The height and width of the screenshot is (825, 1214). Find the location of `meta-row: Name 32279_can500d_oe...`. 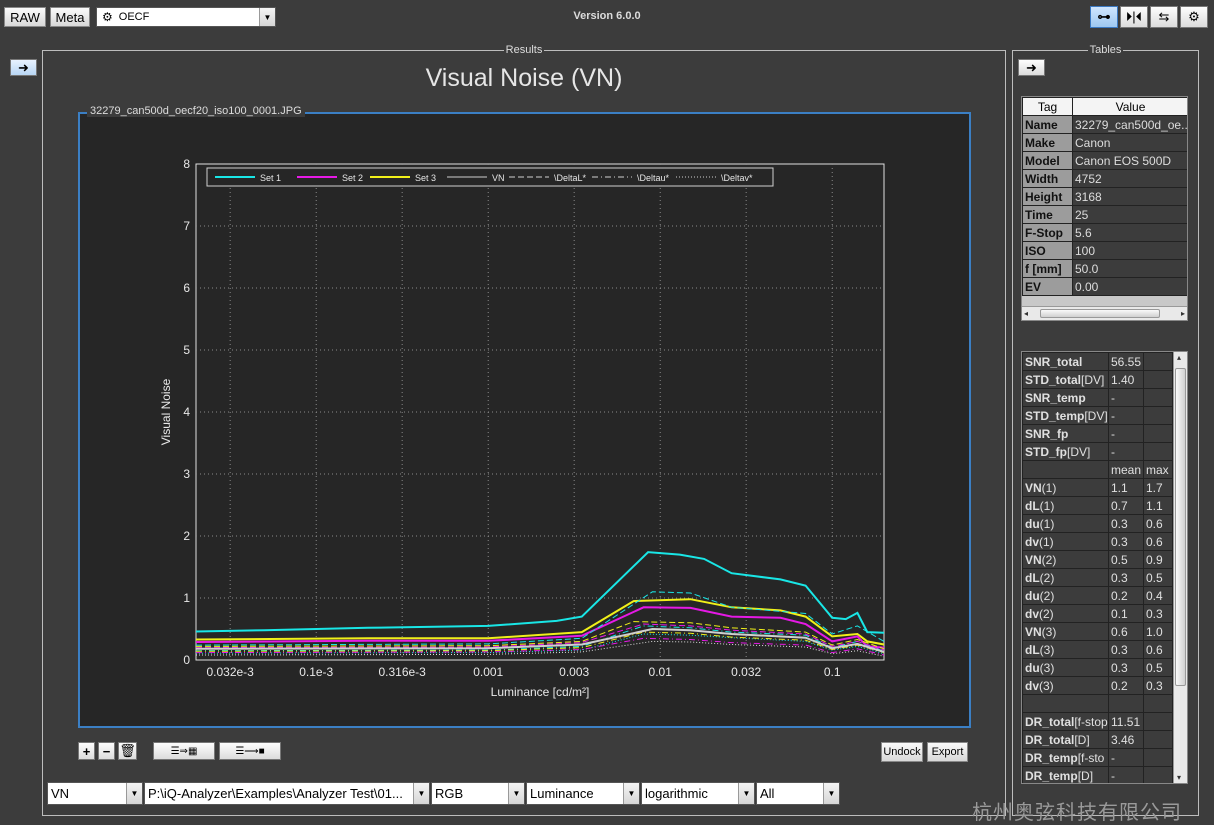

meta-row: Name 32279_can500d_oe... is located at coordinates (1104, 124).